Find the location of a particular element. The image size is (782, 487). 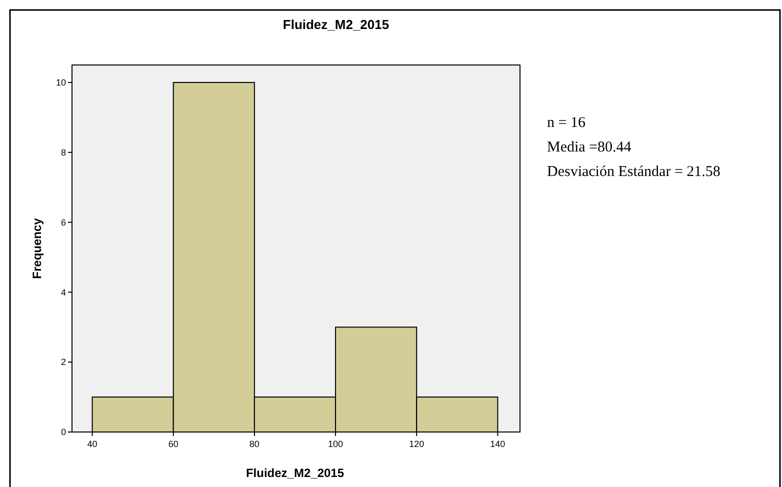

y-tick-label: 10 is located at coordinates (61, 83).